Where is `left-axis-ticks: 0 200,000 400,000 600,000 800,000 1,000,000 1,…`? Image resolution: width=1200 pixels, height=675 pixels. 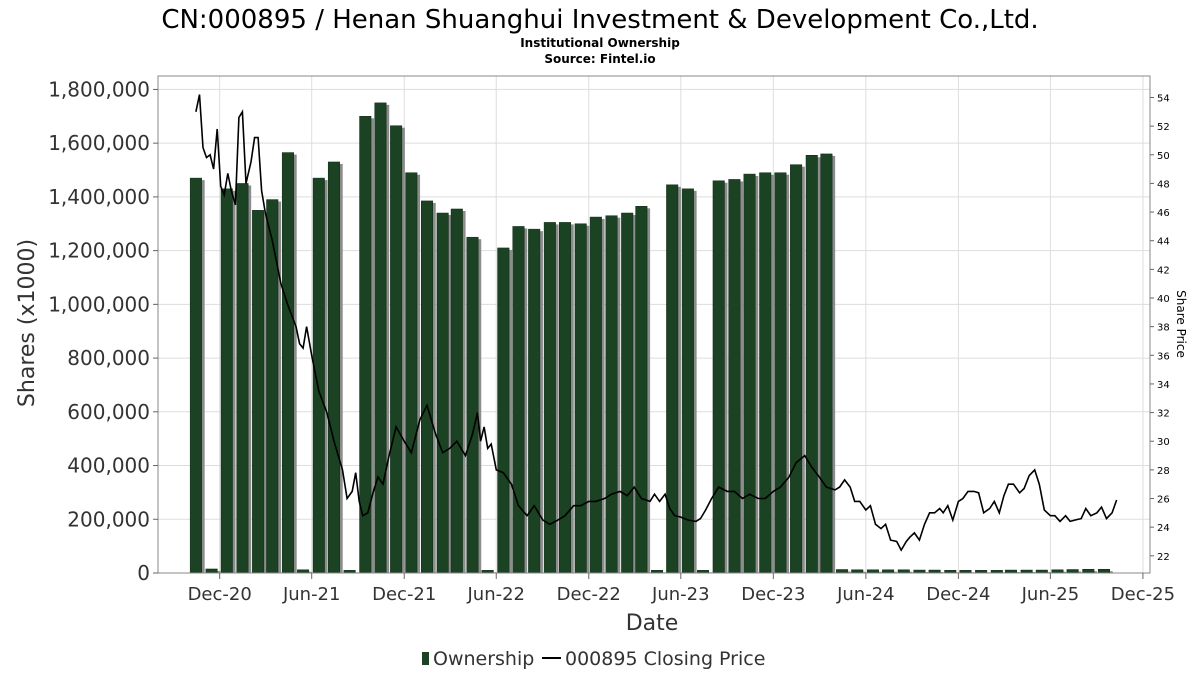 left-axis-ticks: 0 200,000 400,000 600,000 800,000 1,000,000 1,… is located at coordinates (103, 331).